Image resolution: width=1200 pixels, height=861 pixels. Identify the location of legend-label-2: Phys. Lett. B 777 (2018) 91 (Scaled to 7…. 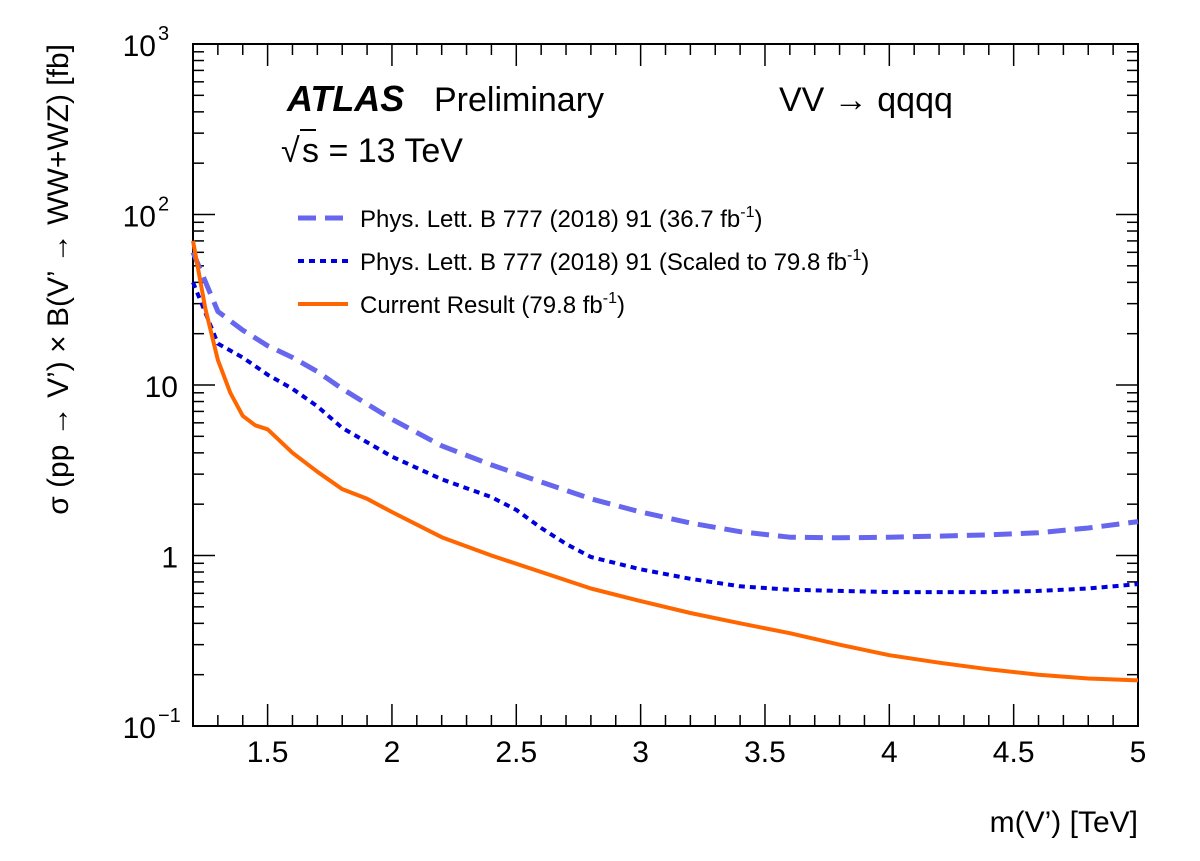
(614, 261).